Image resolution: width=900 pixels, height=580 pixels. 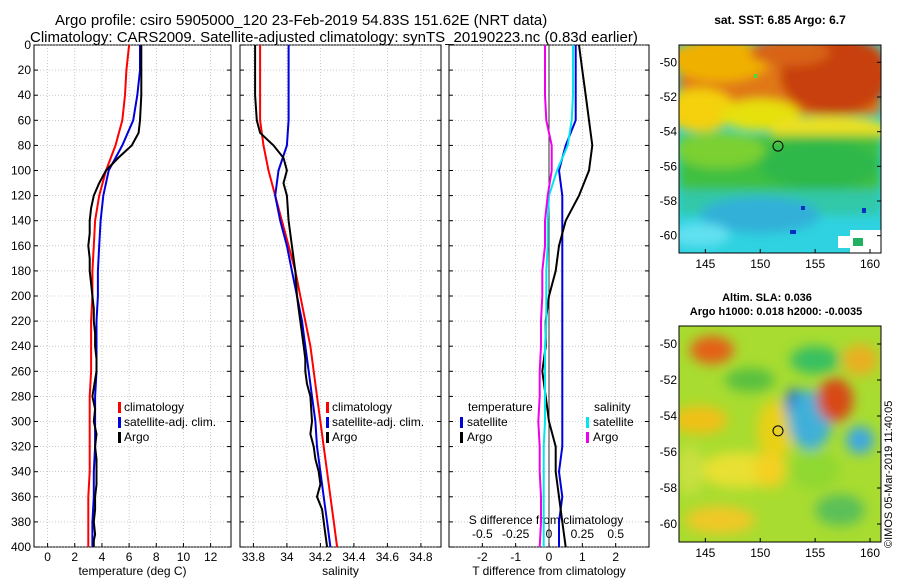 I want to click on series-line-argo, so click(x=115, y=296).